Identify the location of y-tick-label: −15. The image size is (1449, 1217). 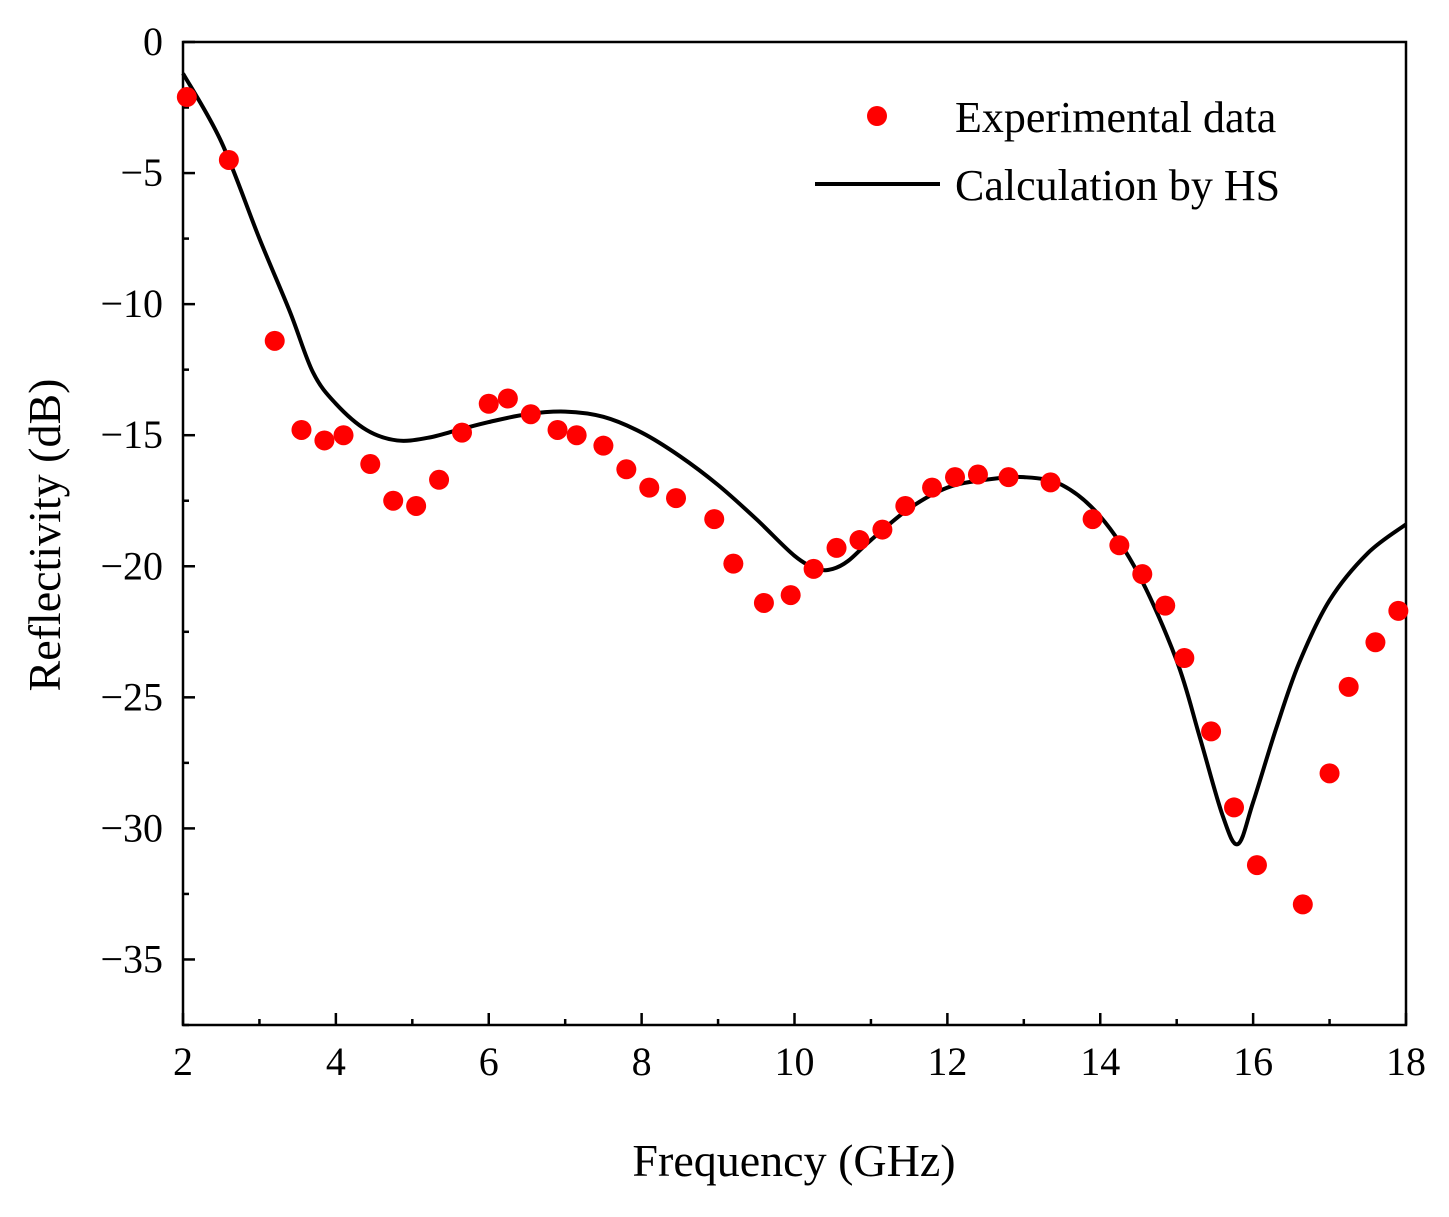
(131, 434).